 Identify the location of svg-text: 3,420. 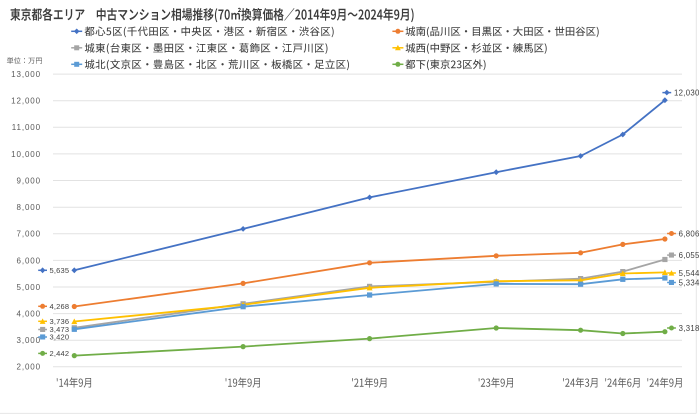
(60, 337).